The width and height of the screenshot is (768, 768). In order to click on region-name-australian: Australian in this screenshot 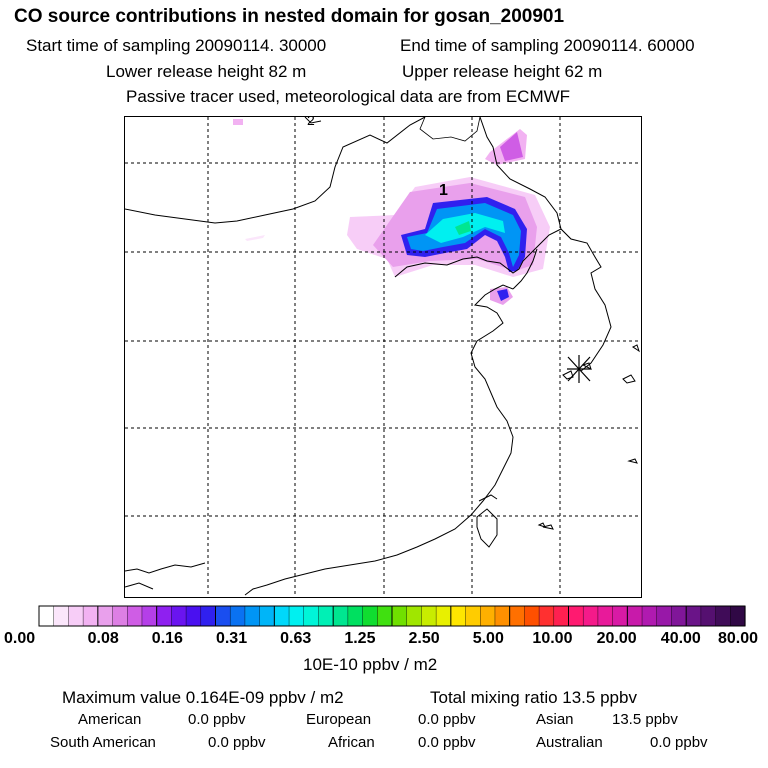, I will do `click(569, 742)`.